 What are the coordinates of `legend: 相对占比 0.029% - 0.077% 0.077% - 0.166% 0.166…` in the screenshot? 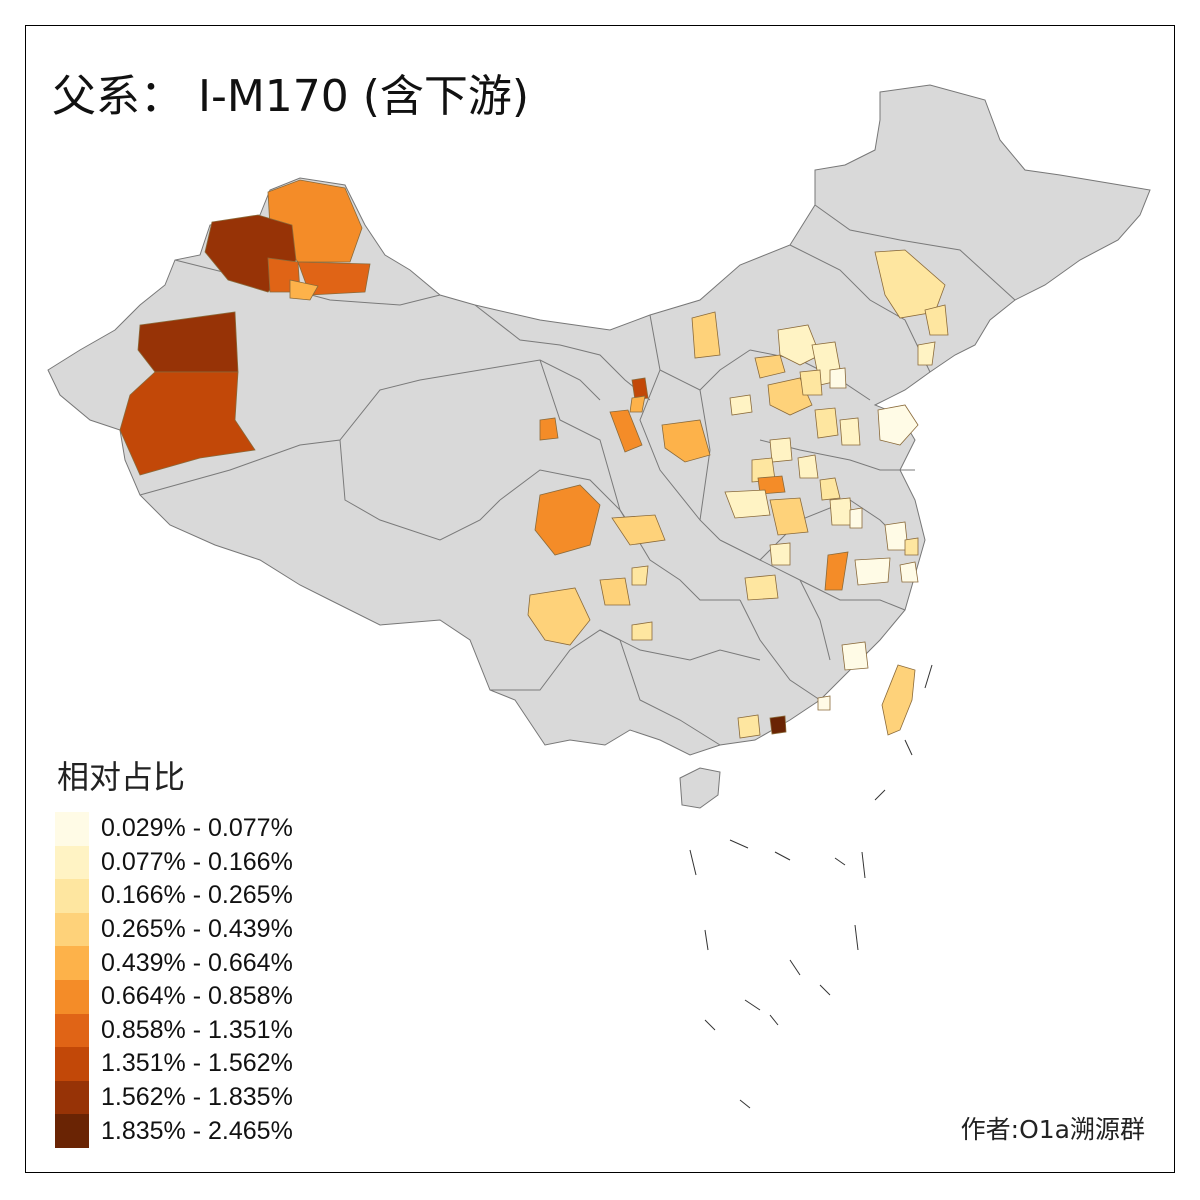 It's located at (174, 950).